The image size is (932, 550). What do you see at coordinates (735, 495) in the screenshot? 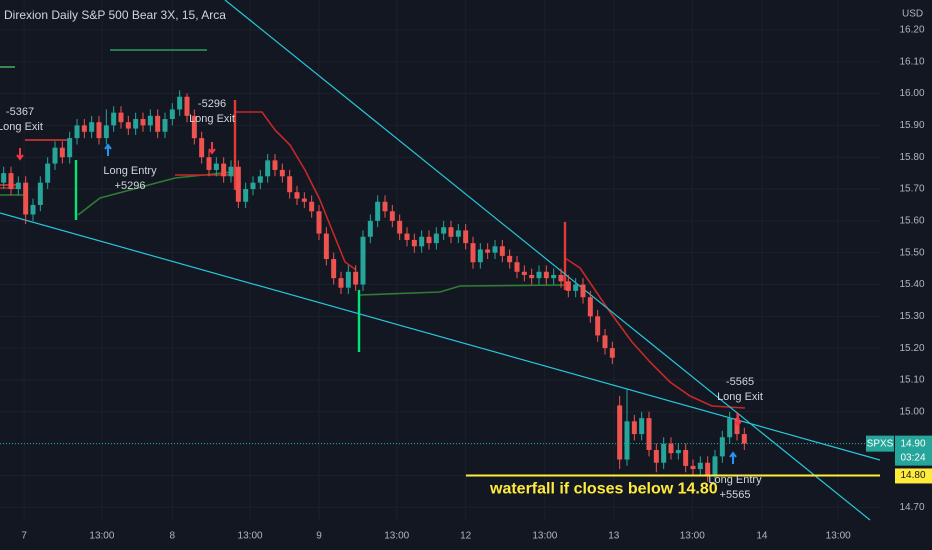
I see `signal-label: +5565` at bounding box center [735, 495].